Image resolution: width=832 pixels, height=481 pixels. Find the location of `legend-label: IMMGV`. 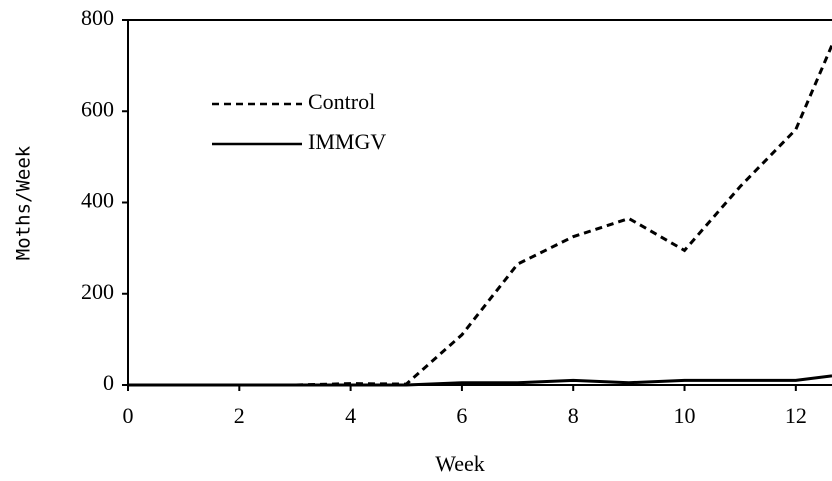

legend-label: IMMGV is located at coordinates (347, 141).